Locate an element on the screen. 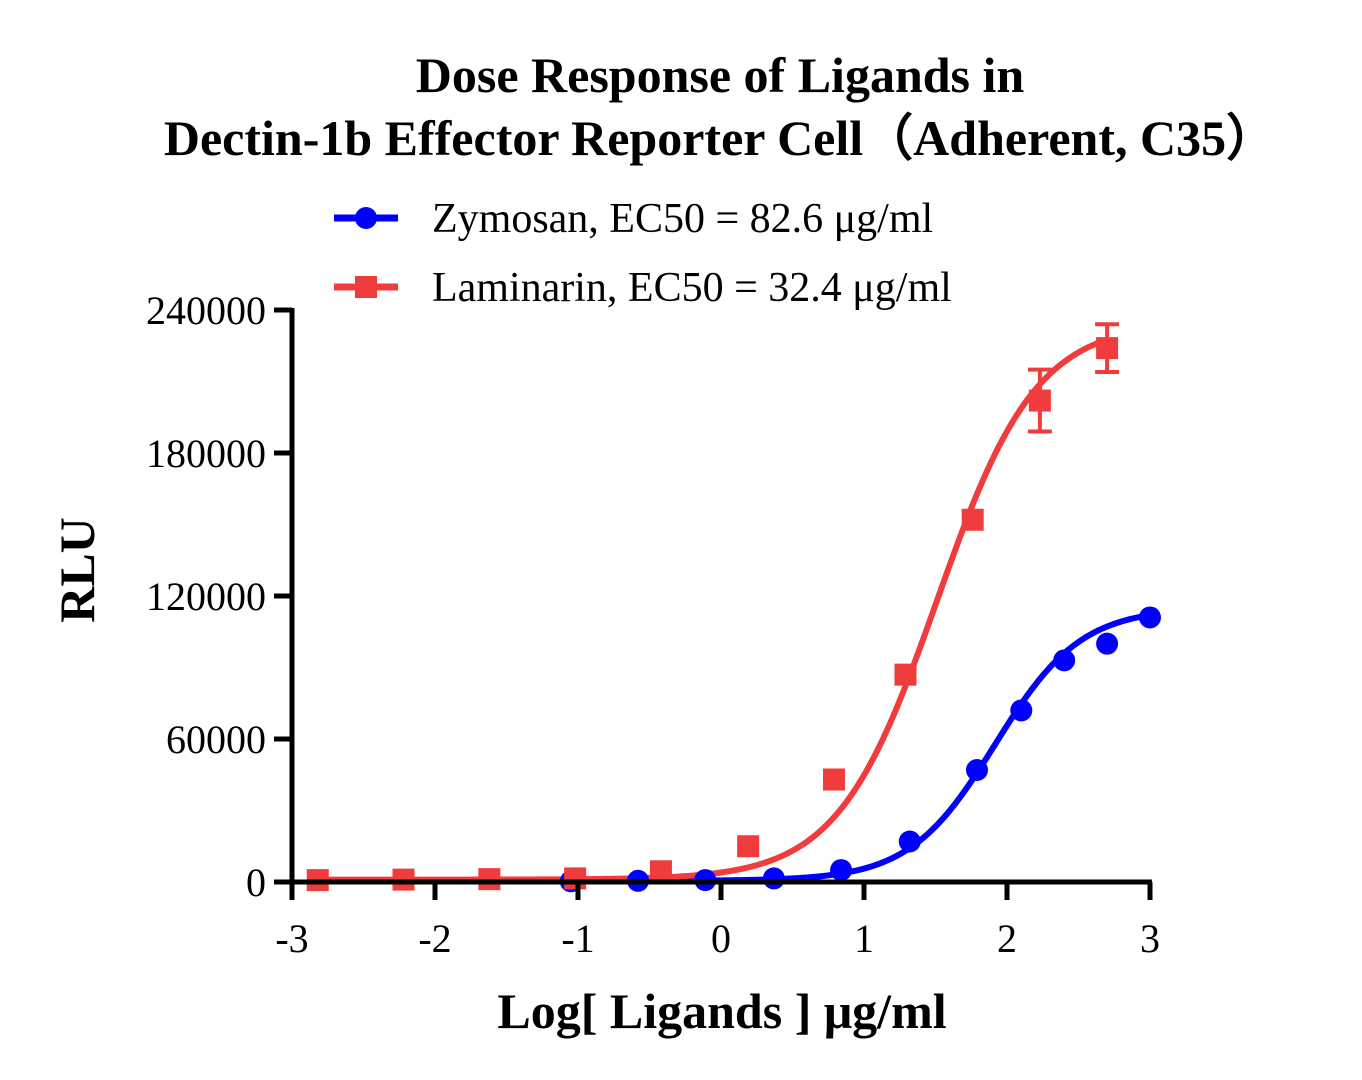  y-axis-ticks: 0 60000 120000 180000 240000 is located at coordinates (219, 596).